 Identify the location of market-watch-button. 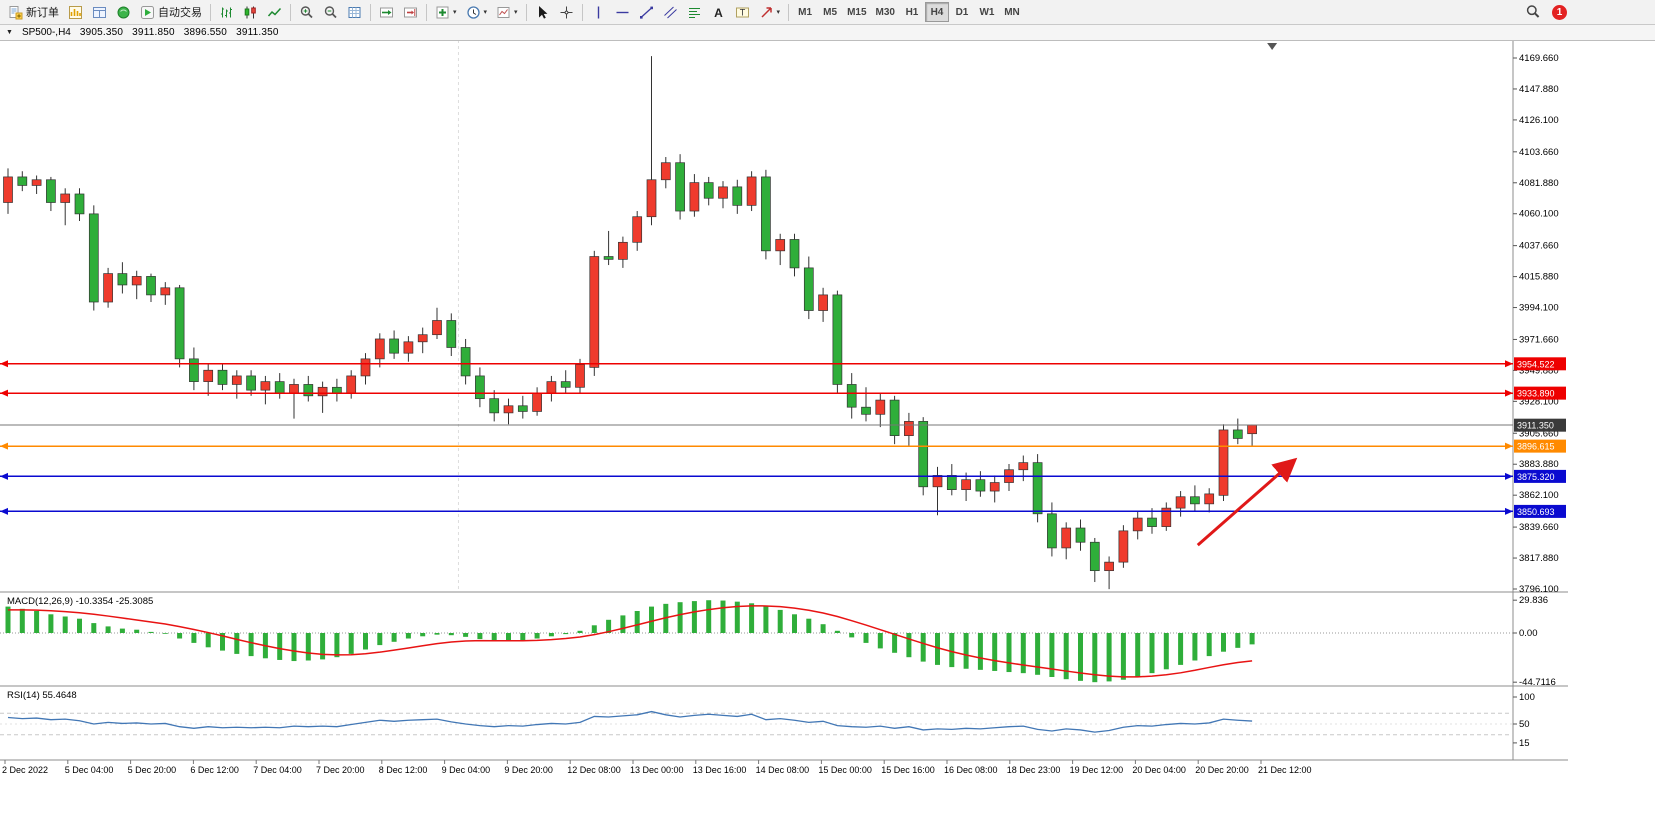
(75, 12).